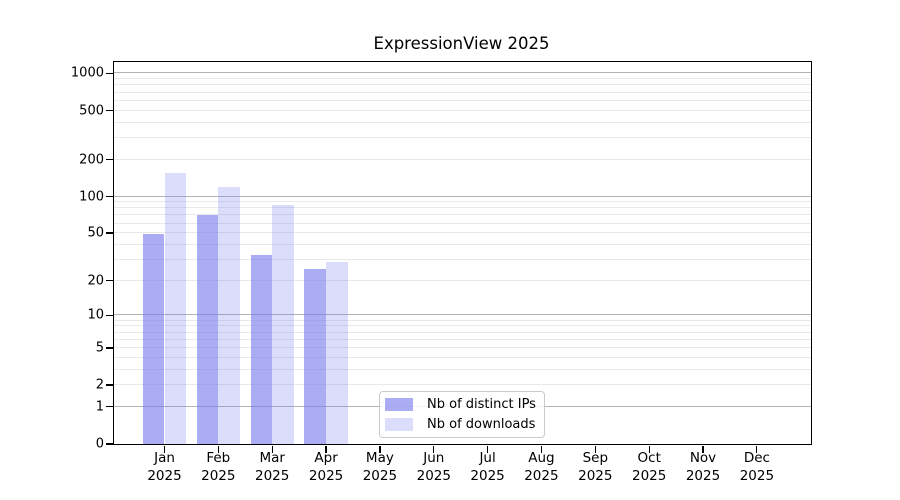 The height and width of the screenshot is (500, 900). I want to click on bar-jan-distinct-ips, so click(153, 339).